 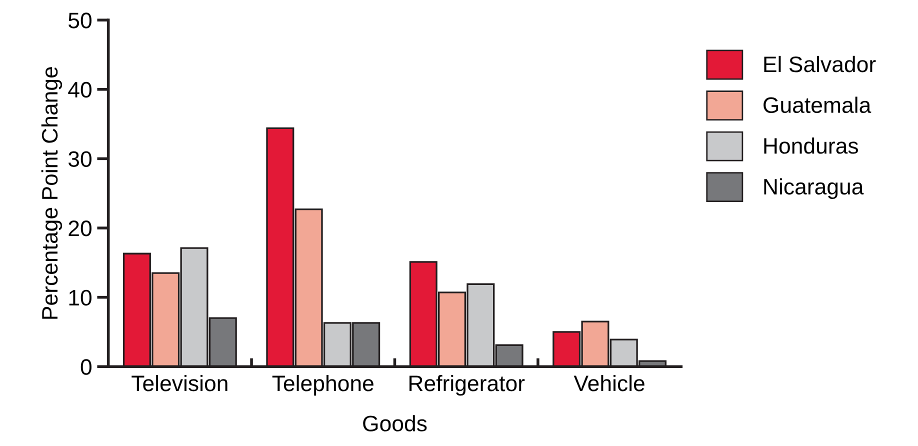 I want to click on legend-label: Nicaragua, so click(x=814, y=188).